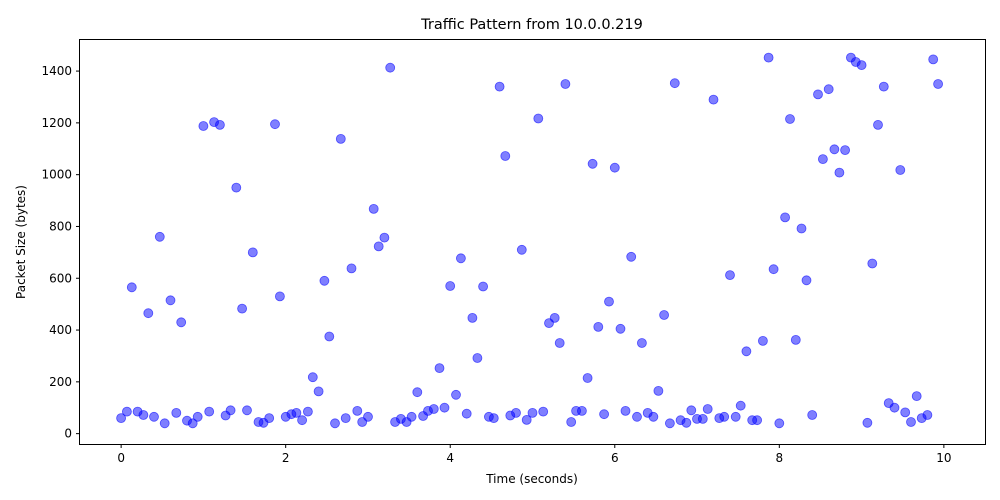 This screenshot has height=500, width=1000. Describe the element at coordinates (60, 278) in the screenshot. I see `y-tick-label: 600` at that location.